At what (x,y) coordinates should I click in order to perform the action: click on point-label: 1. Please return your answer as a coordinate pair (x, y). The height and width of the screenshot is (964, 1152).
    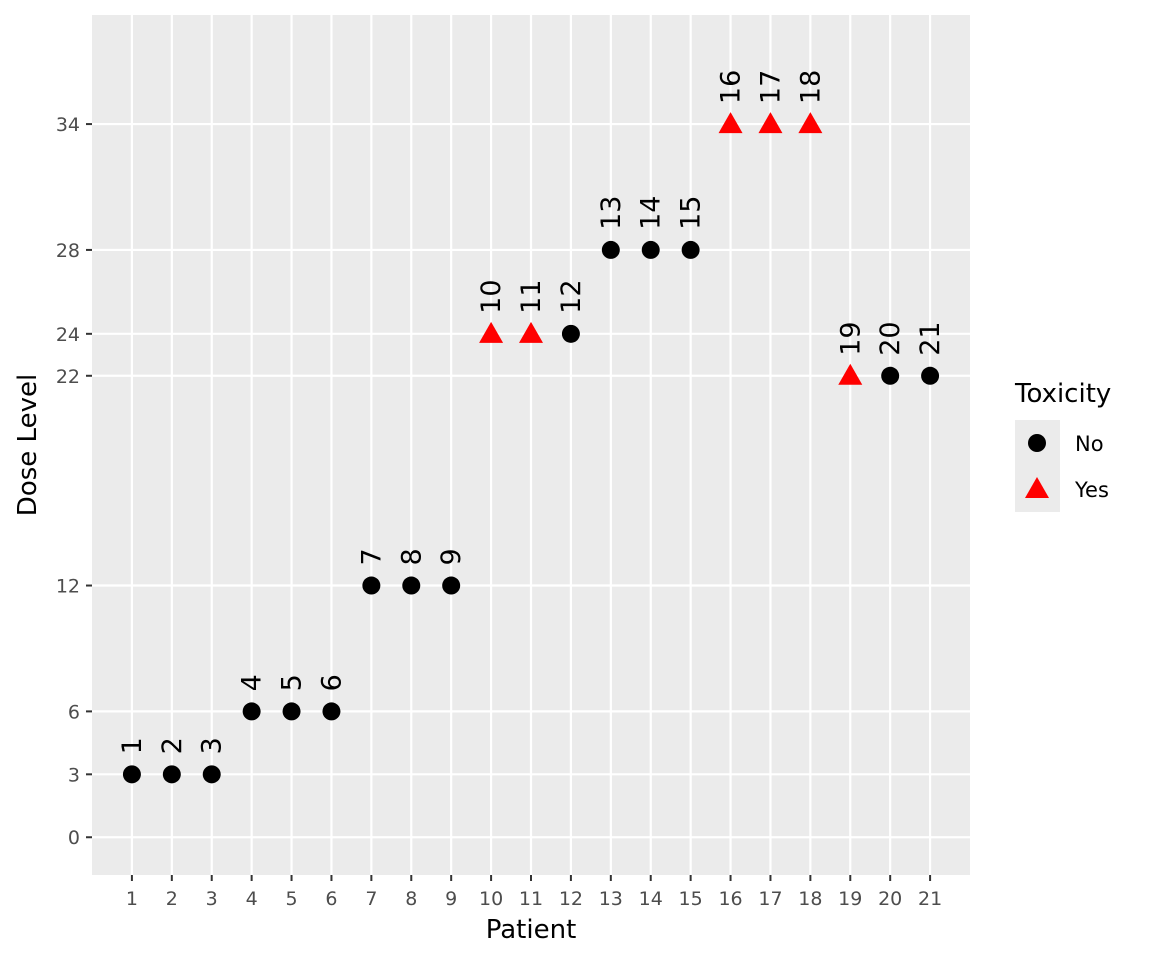
    Looking at the image, I should click on (132, 745).